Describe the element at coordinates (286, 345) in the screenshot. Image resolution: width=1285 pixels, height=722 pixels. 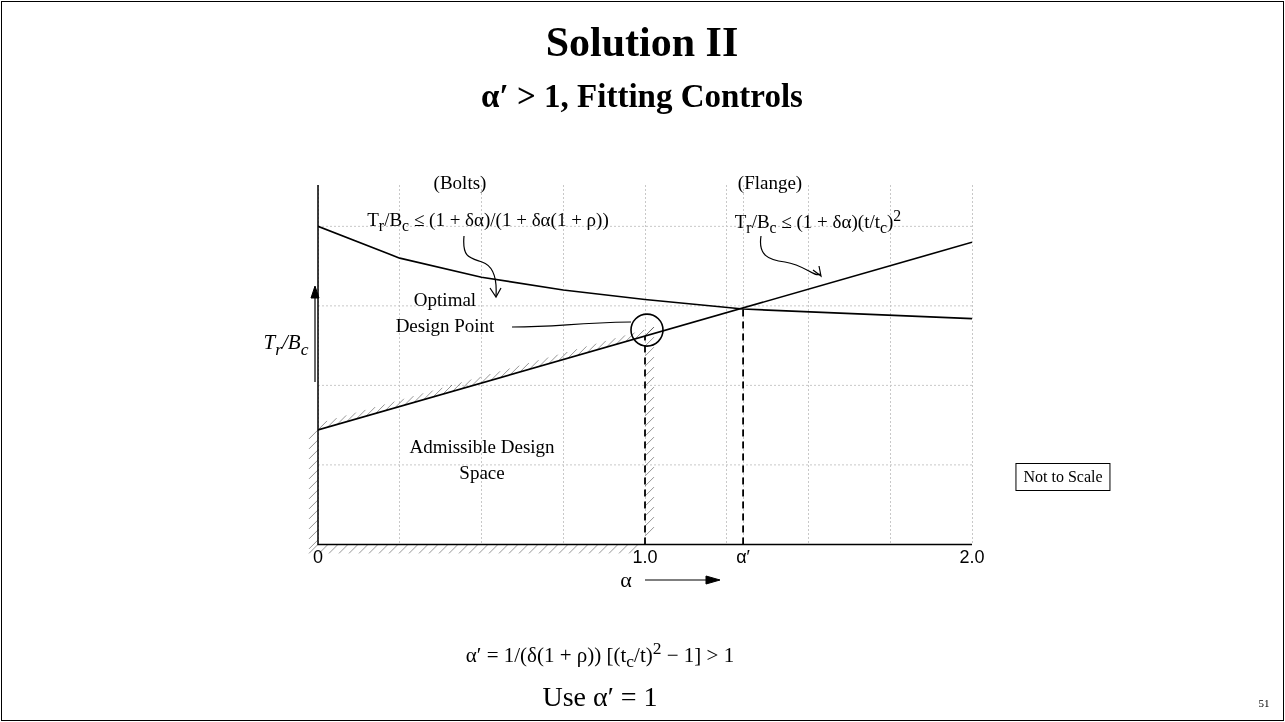
I see `y-axis-title: T$_{r}$/B$_{c}$` at that location.